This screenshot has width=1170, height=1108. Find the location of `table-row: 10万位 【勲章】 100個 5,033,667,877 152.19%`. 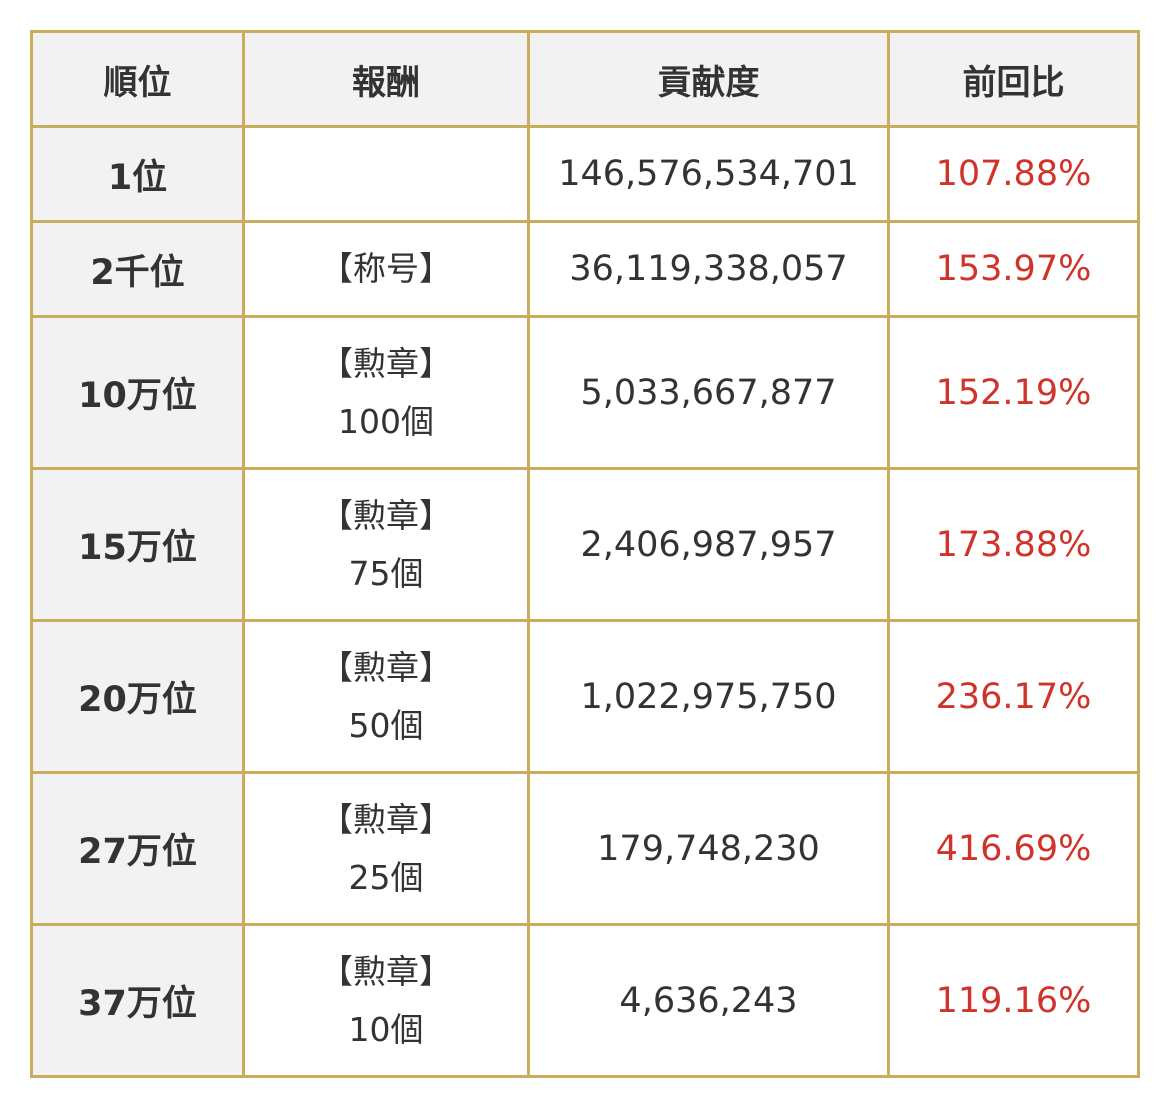

table-row: 10万位 【勲章】 100個 5,033,667,877 152.19% is located at coordinates (585, 392).